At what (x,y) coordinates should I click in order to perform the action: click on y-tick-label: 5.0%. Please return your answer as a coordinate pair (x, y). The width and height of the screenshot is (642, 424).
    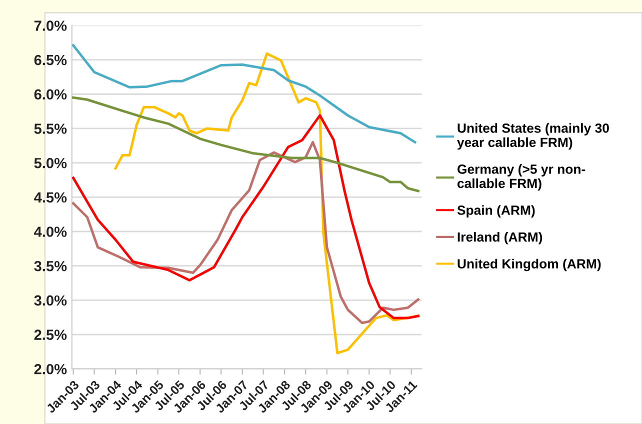
    Looking at the image, I should click on (50, 163).